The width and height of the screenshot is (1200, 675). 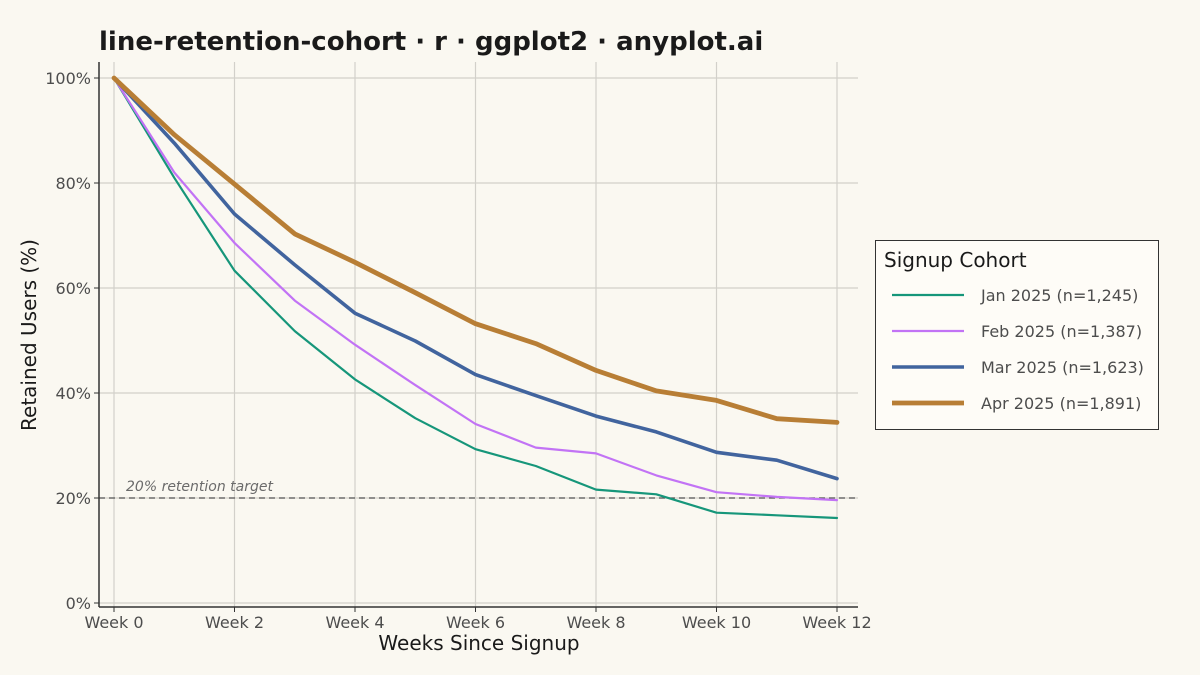 What do you see at coordinates (1061, 331) in the screenshot?
I see `legend-label-1: Feb 2025 (n=1,387)` at bounding box center [1061, 331].